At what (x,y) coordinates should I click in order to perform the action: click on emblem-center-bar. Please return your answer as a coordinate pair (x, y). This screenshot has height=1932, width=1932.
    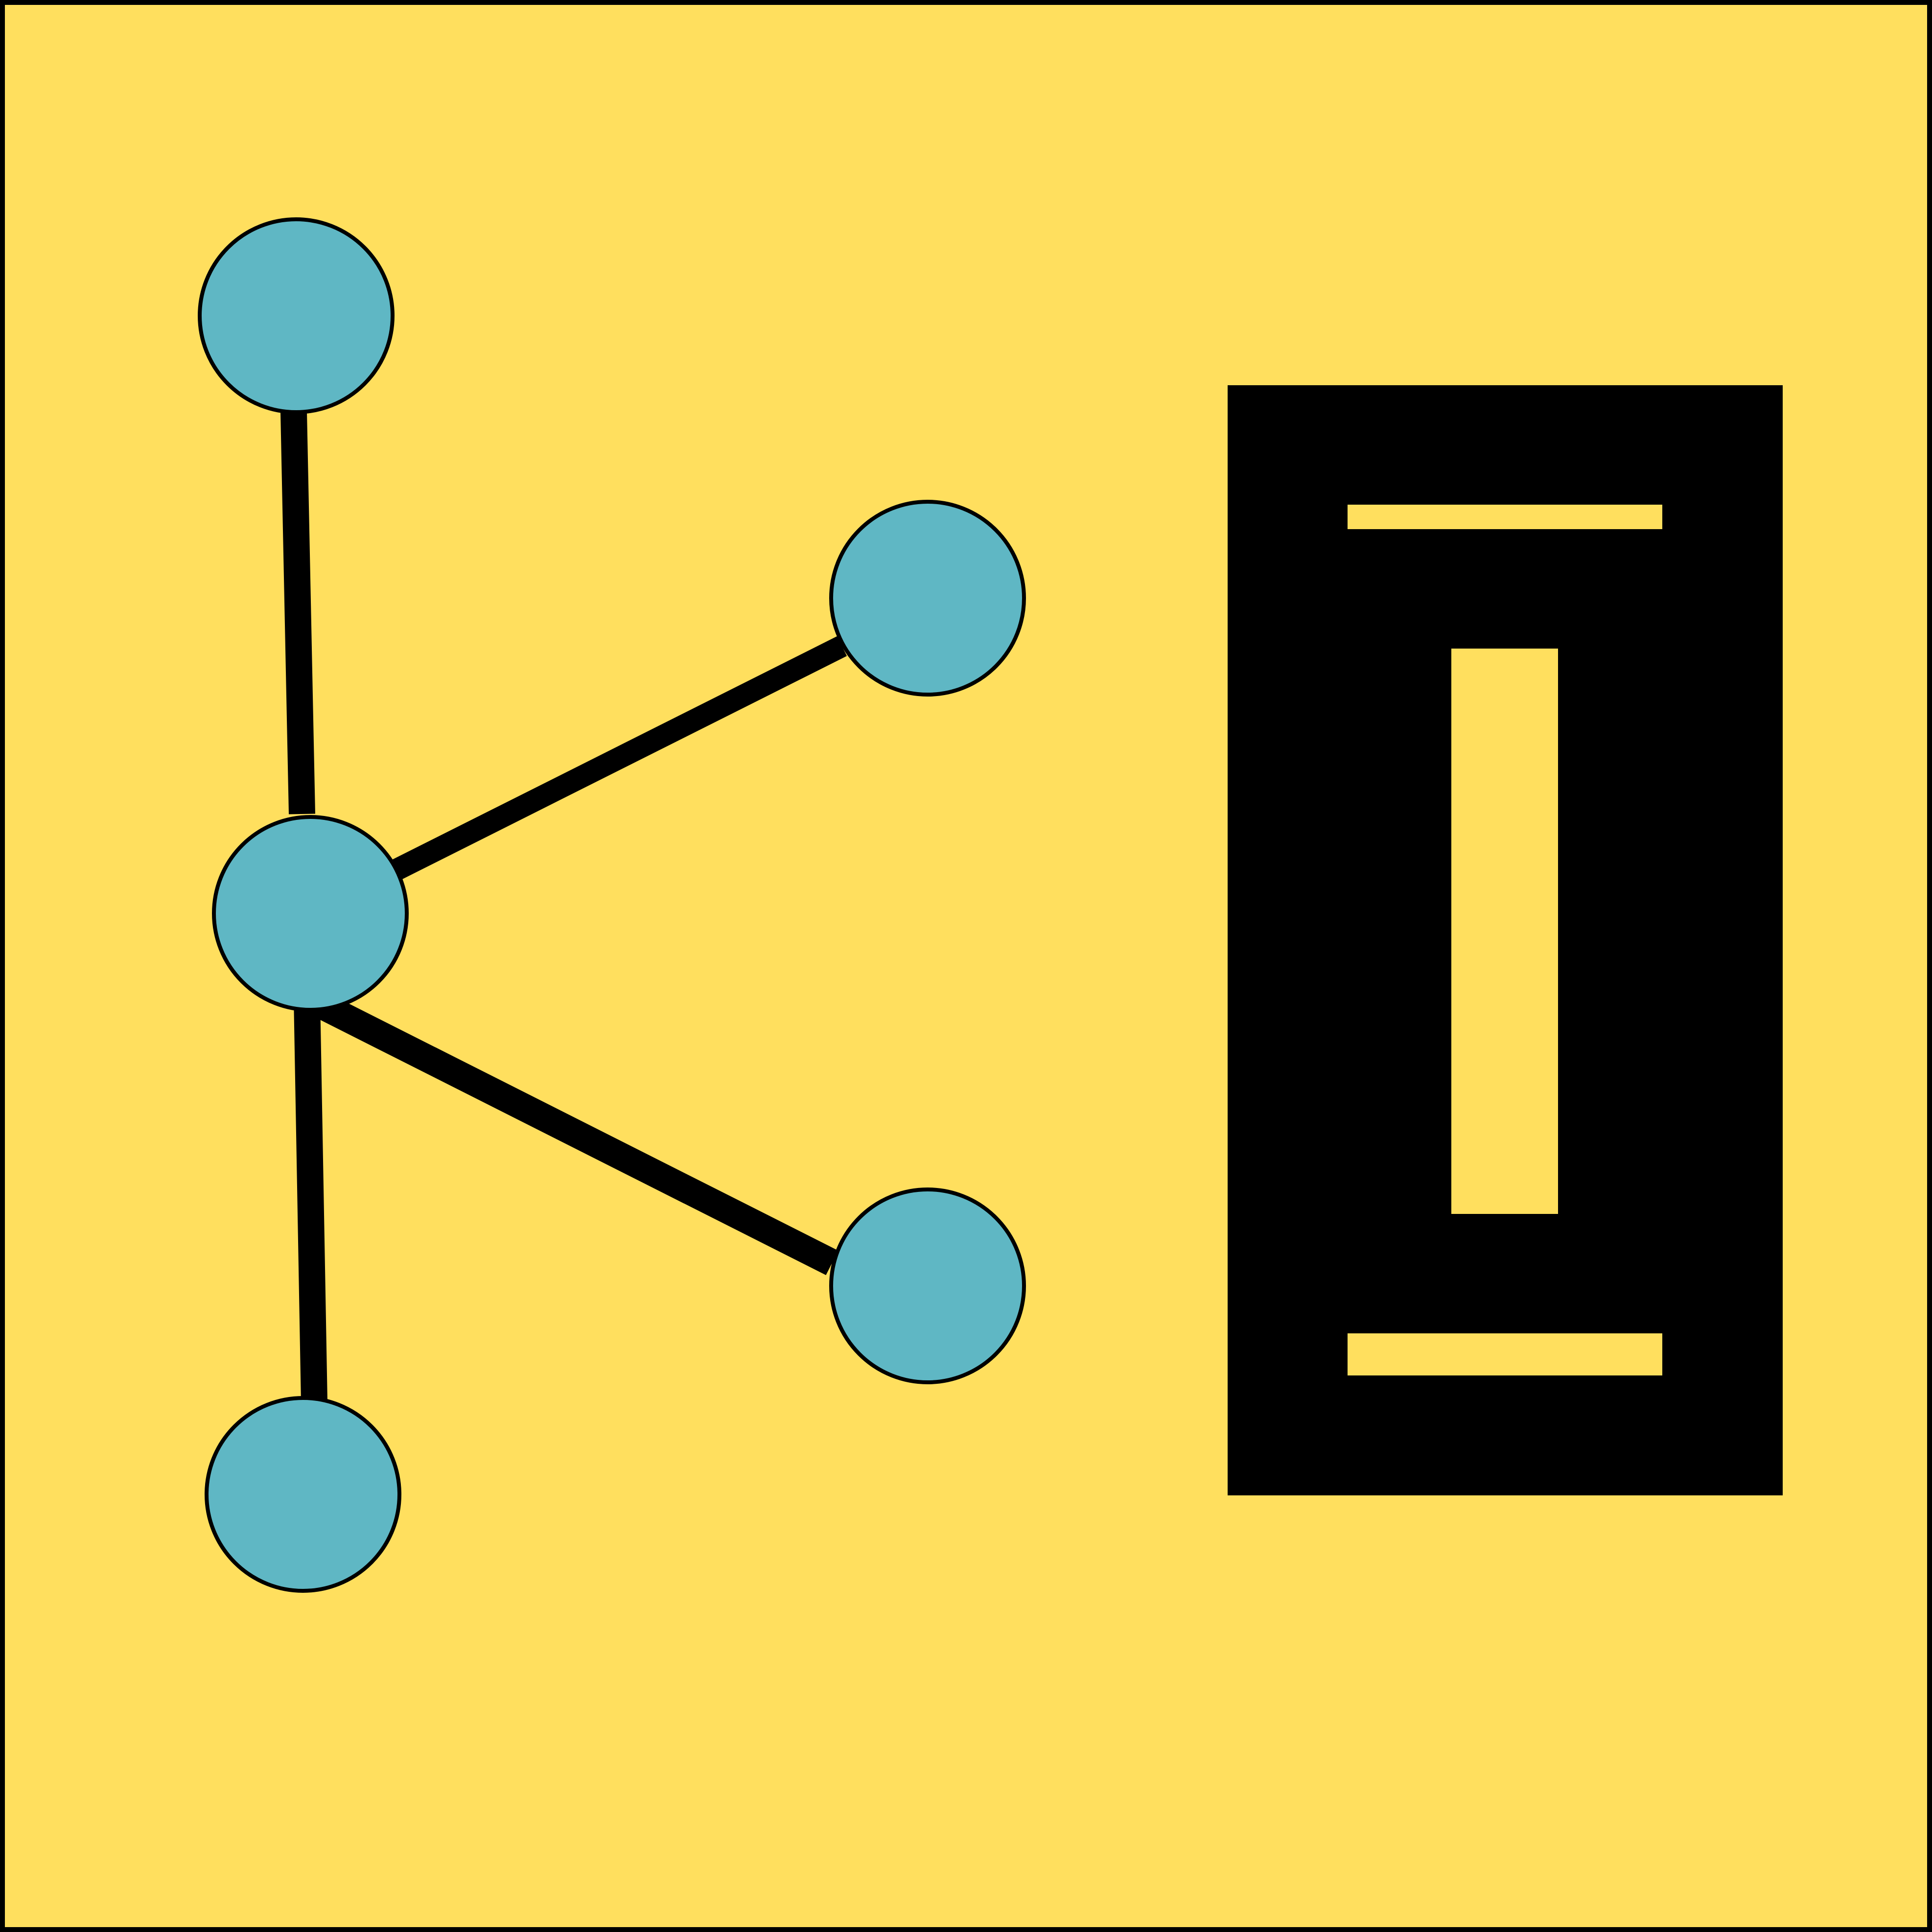
    Looking at the image, I should click on (1504, 931).